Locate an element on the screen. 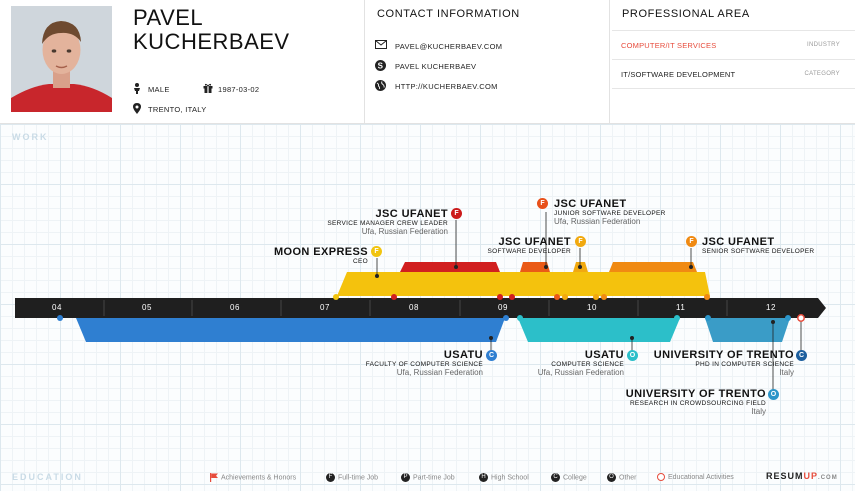  brand-suffix: .COM is located at coordinates (828, 478).